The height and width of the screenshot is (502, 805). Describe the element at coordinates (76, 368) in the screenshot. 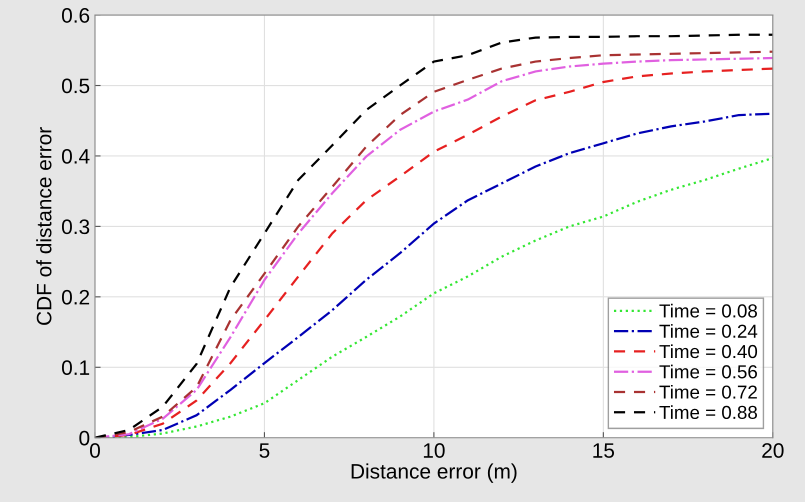

I see `y-tick-label: 0.1` at that location.